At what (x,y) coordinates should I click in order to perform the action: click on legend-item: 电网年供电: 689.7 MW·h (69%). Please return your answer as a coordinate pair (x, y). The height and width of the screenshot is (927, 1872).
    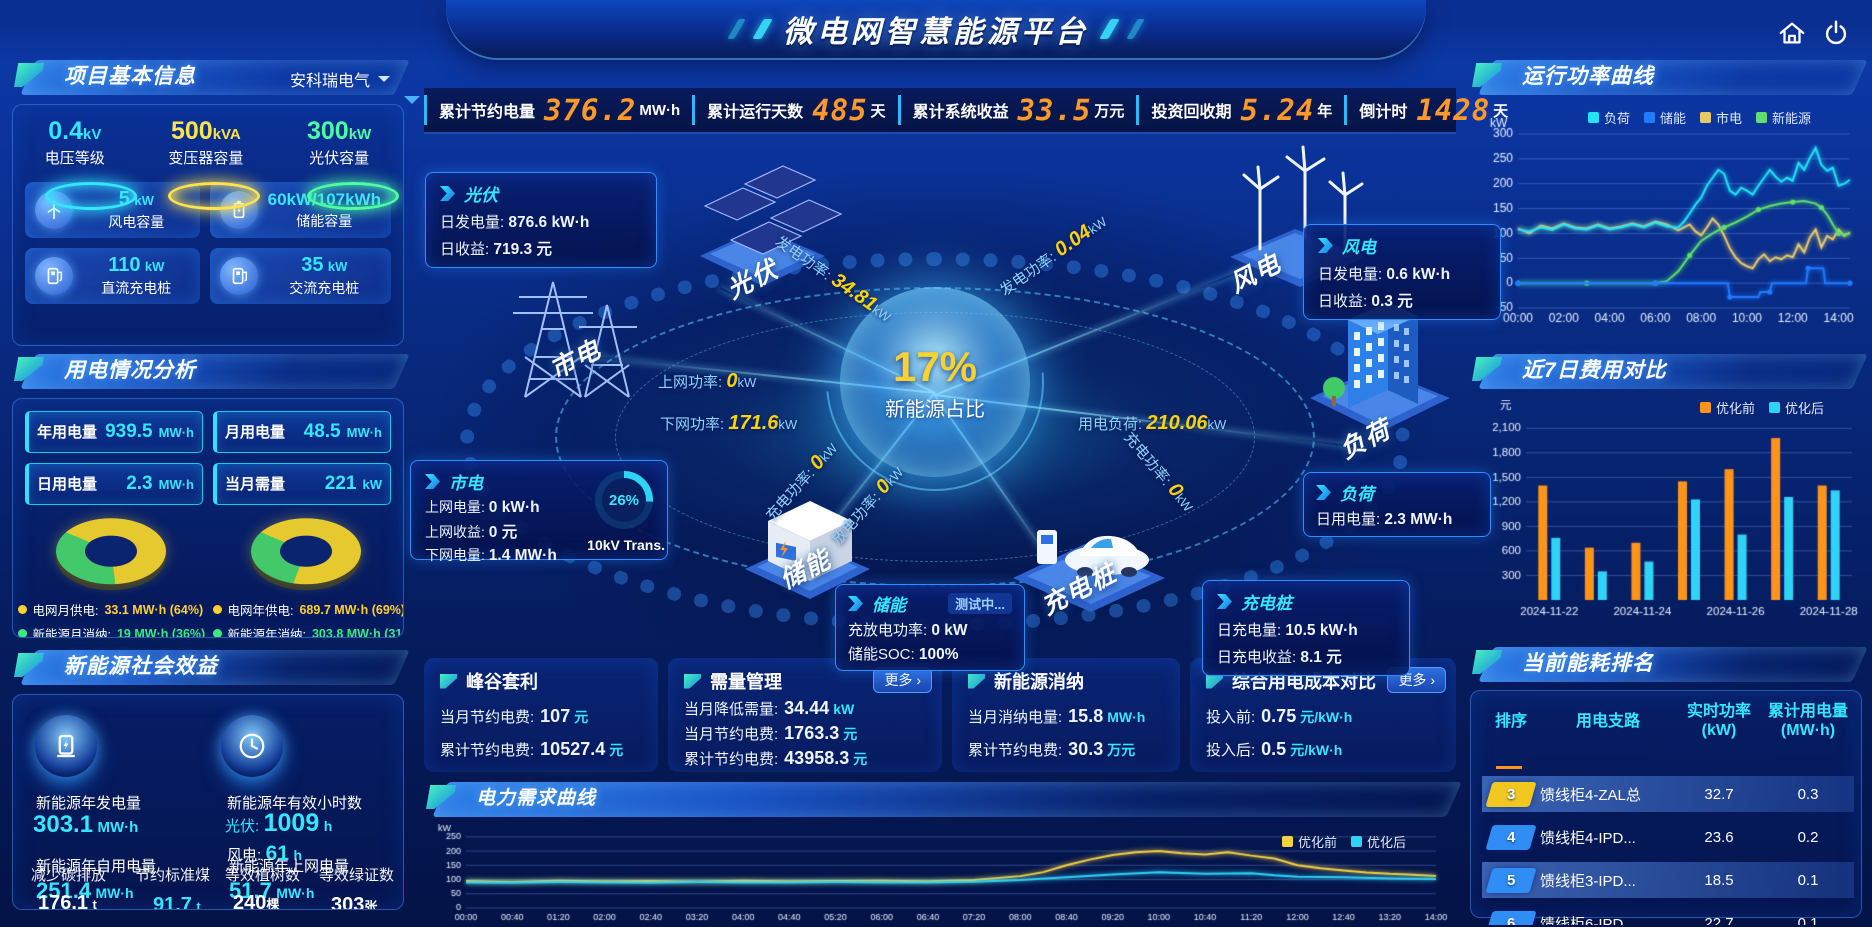
    Looking at the image, I should click on (307, 609).